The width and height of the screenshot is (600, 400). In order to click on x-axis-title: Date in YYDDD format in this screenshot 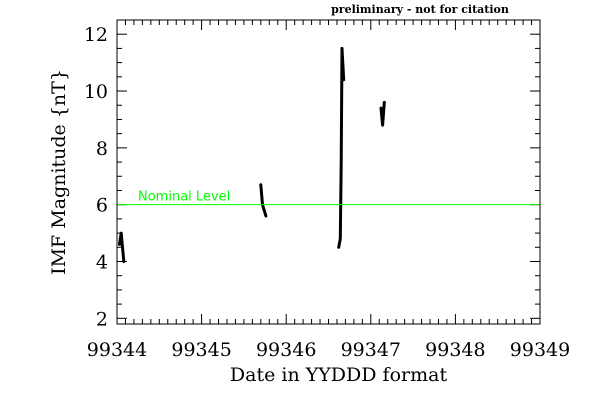, I will do `click(339, 375)`.